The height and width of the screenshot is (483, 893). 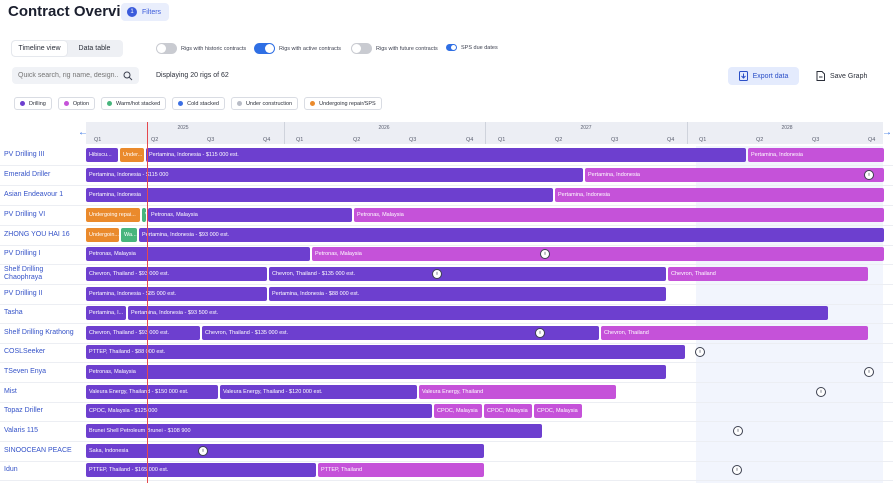 I want to click on legend-item: Undergoing repair/SPS, so click(x=343, y=103).